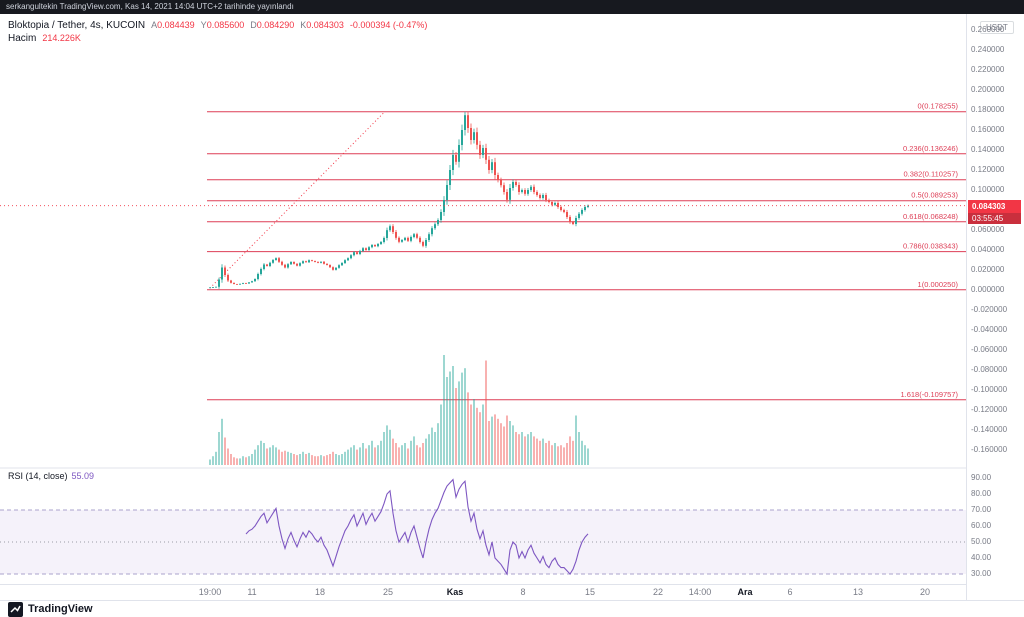 The width and height of the screenshot is (1024, 617). What do you see at coordinates (210, 592) in the screenshot?
I see `time-tick-label: 19:00` at bounding box center [210, 592].